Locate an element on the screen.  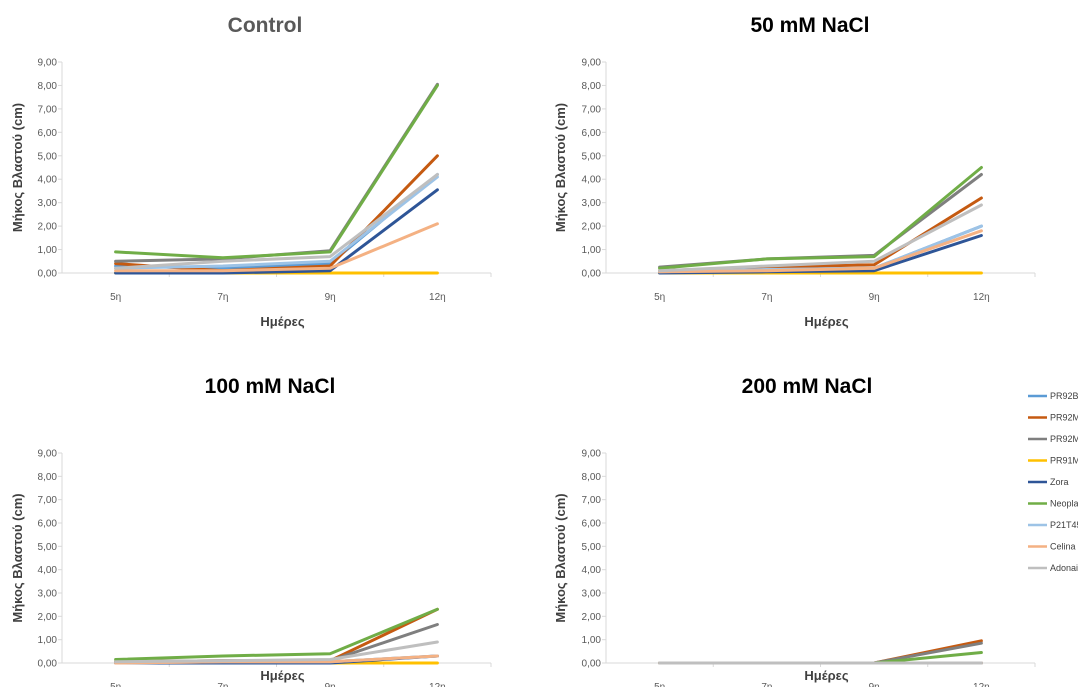
legend-label: PR92M35 is located at coordinates (1064, 418).